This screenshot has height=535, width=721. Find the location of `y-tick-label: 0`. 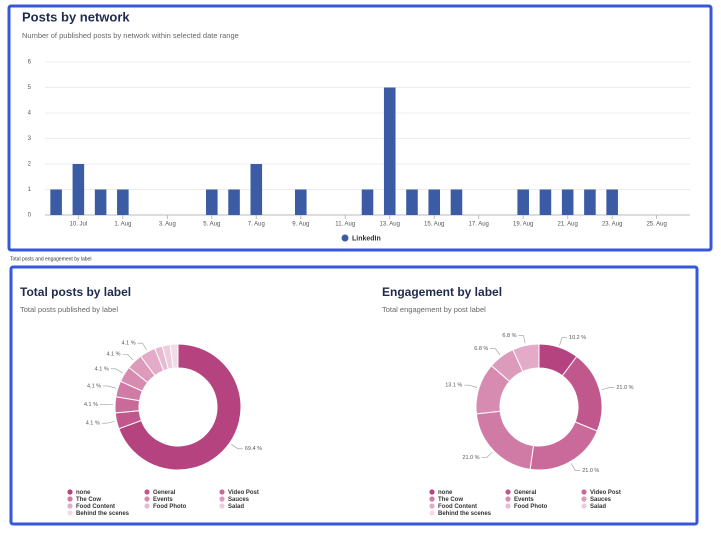

y-tick-label: 0 is located at coordinates (30, 216).